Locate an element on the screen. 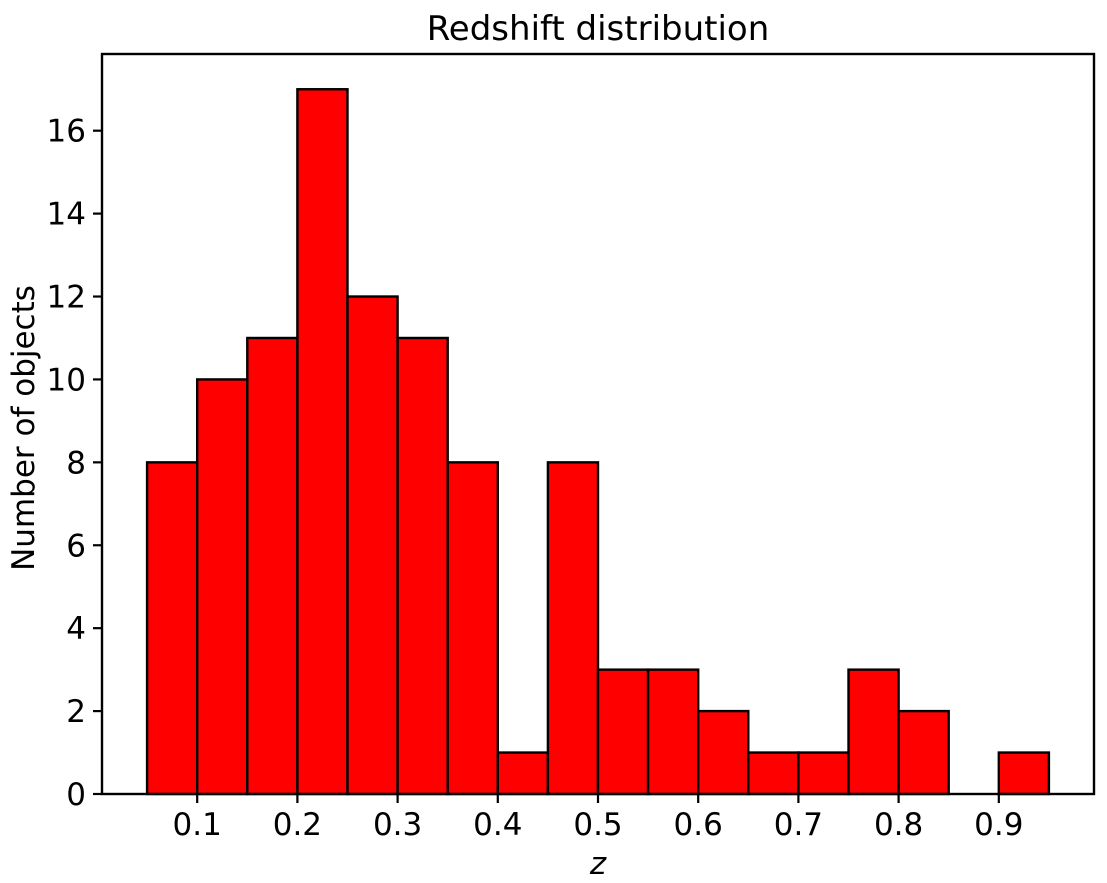 This screenshot has height=883, width=1107. x-tick-label: 0.4 is located at coordinates (497, 825).